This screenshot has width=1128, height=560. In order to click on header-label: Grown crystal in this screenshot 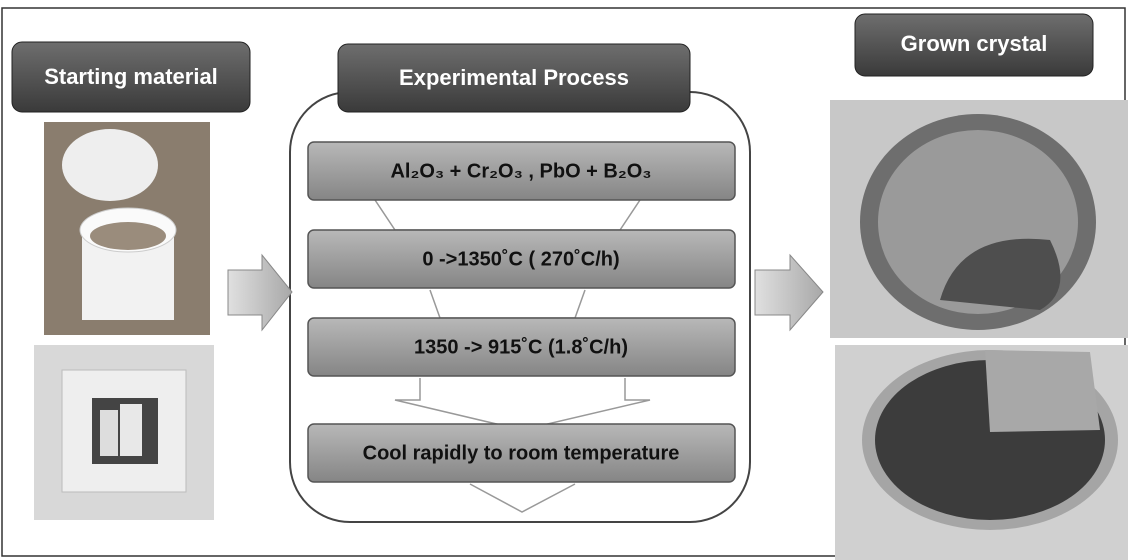, I will do `click(974, 43)`.